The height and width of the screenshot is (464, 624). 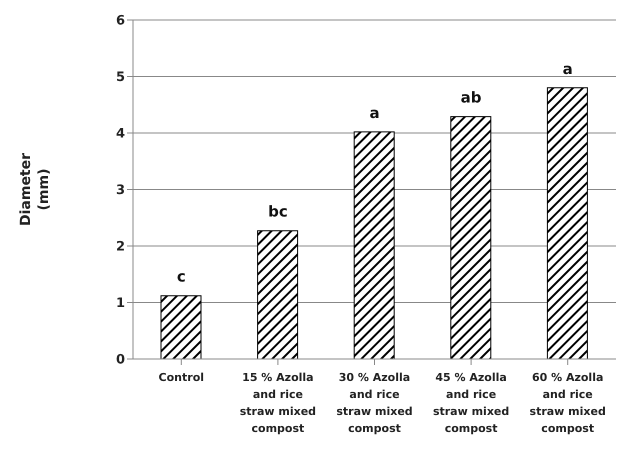 I want to click on annotation: bc, so click(x=278, y=211).